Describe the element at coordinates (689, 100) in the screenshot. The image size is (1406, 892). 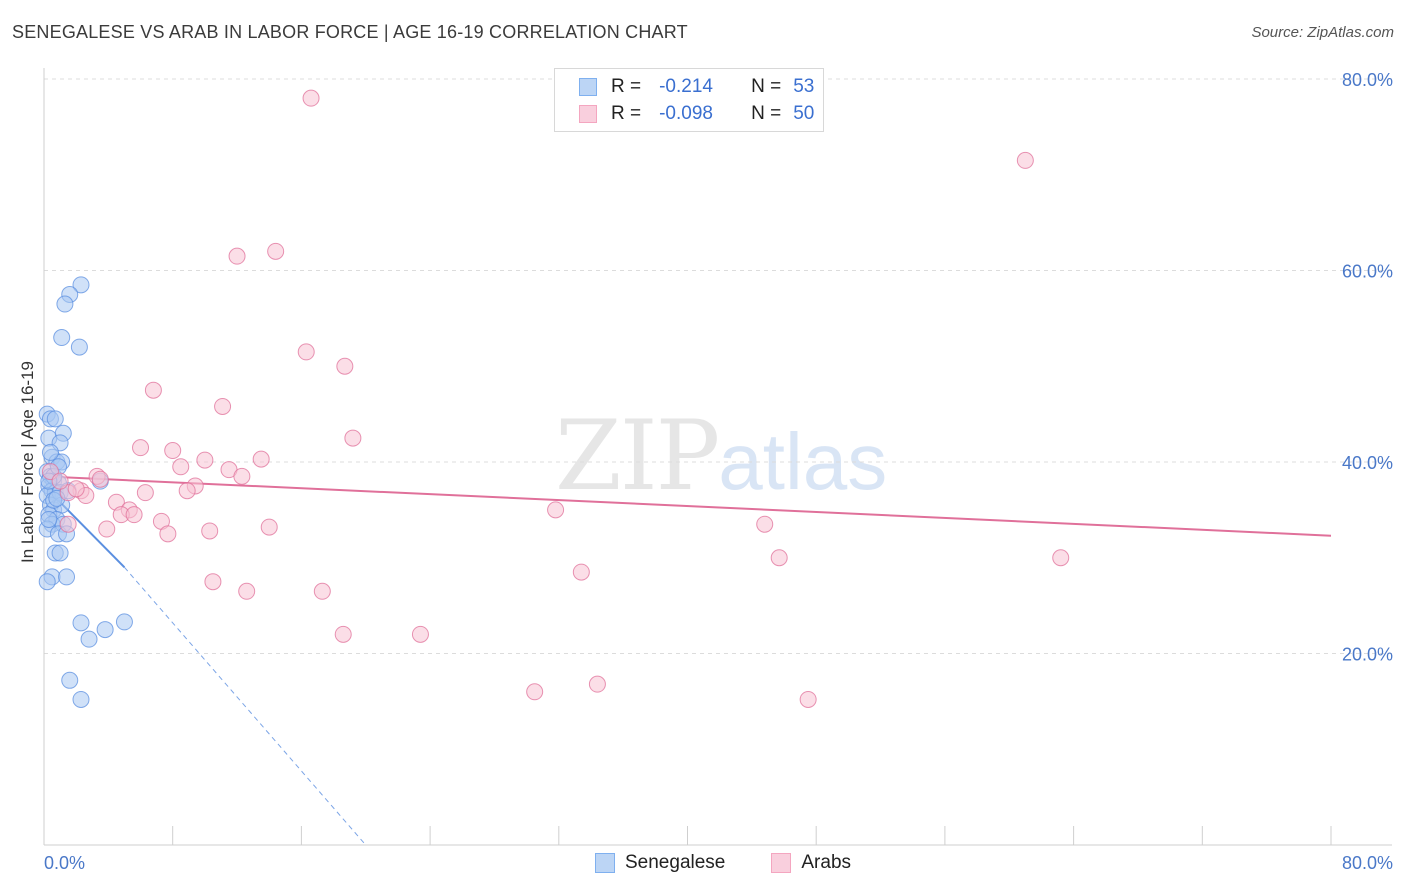
I see `correlation-legend: R = -0.214 N = 53 R = -0.098 N = 50` at that location.